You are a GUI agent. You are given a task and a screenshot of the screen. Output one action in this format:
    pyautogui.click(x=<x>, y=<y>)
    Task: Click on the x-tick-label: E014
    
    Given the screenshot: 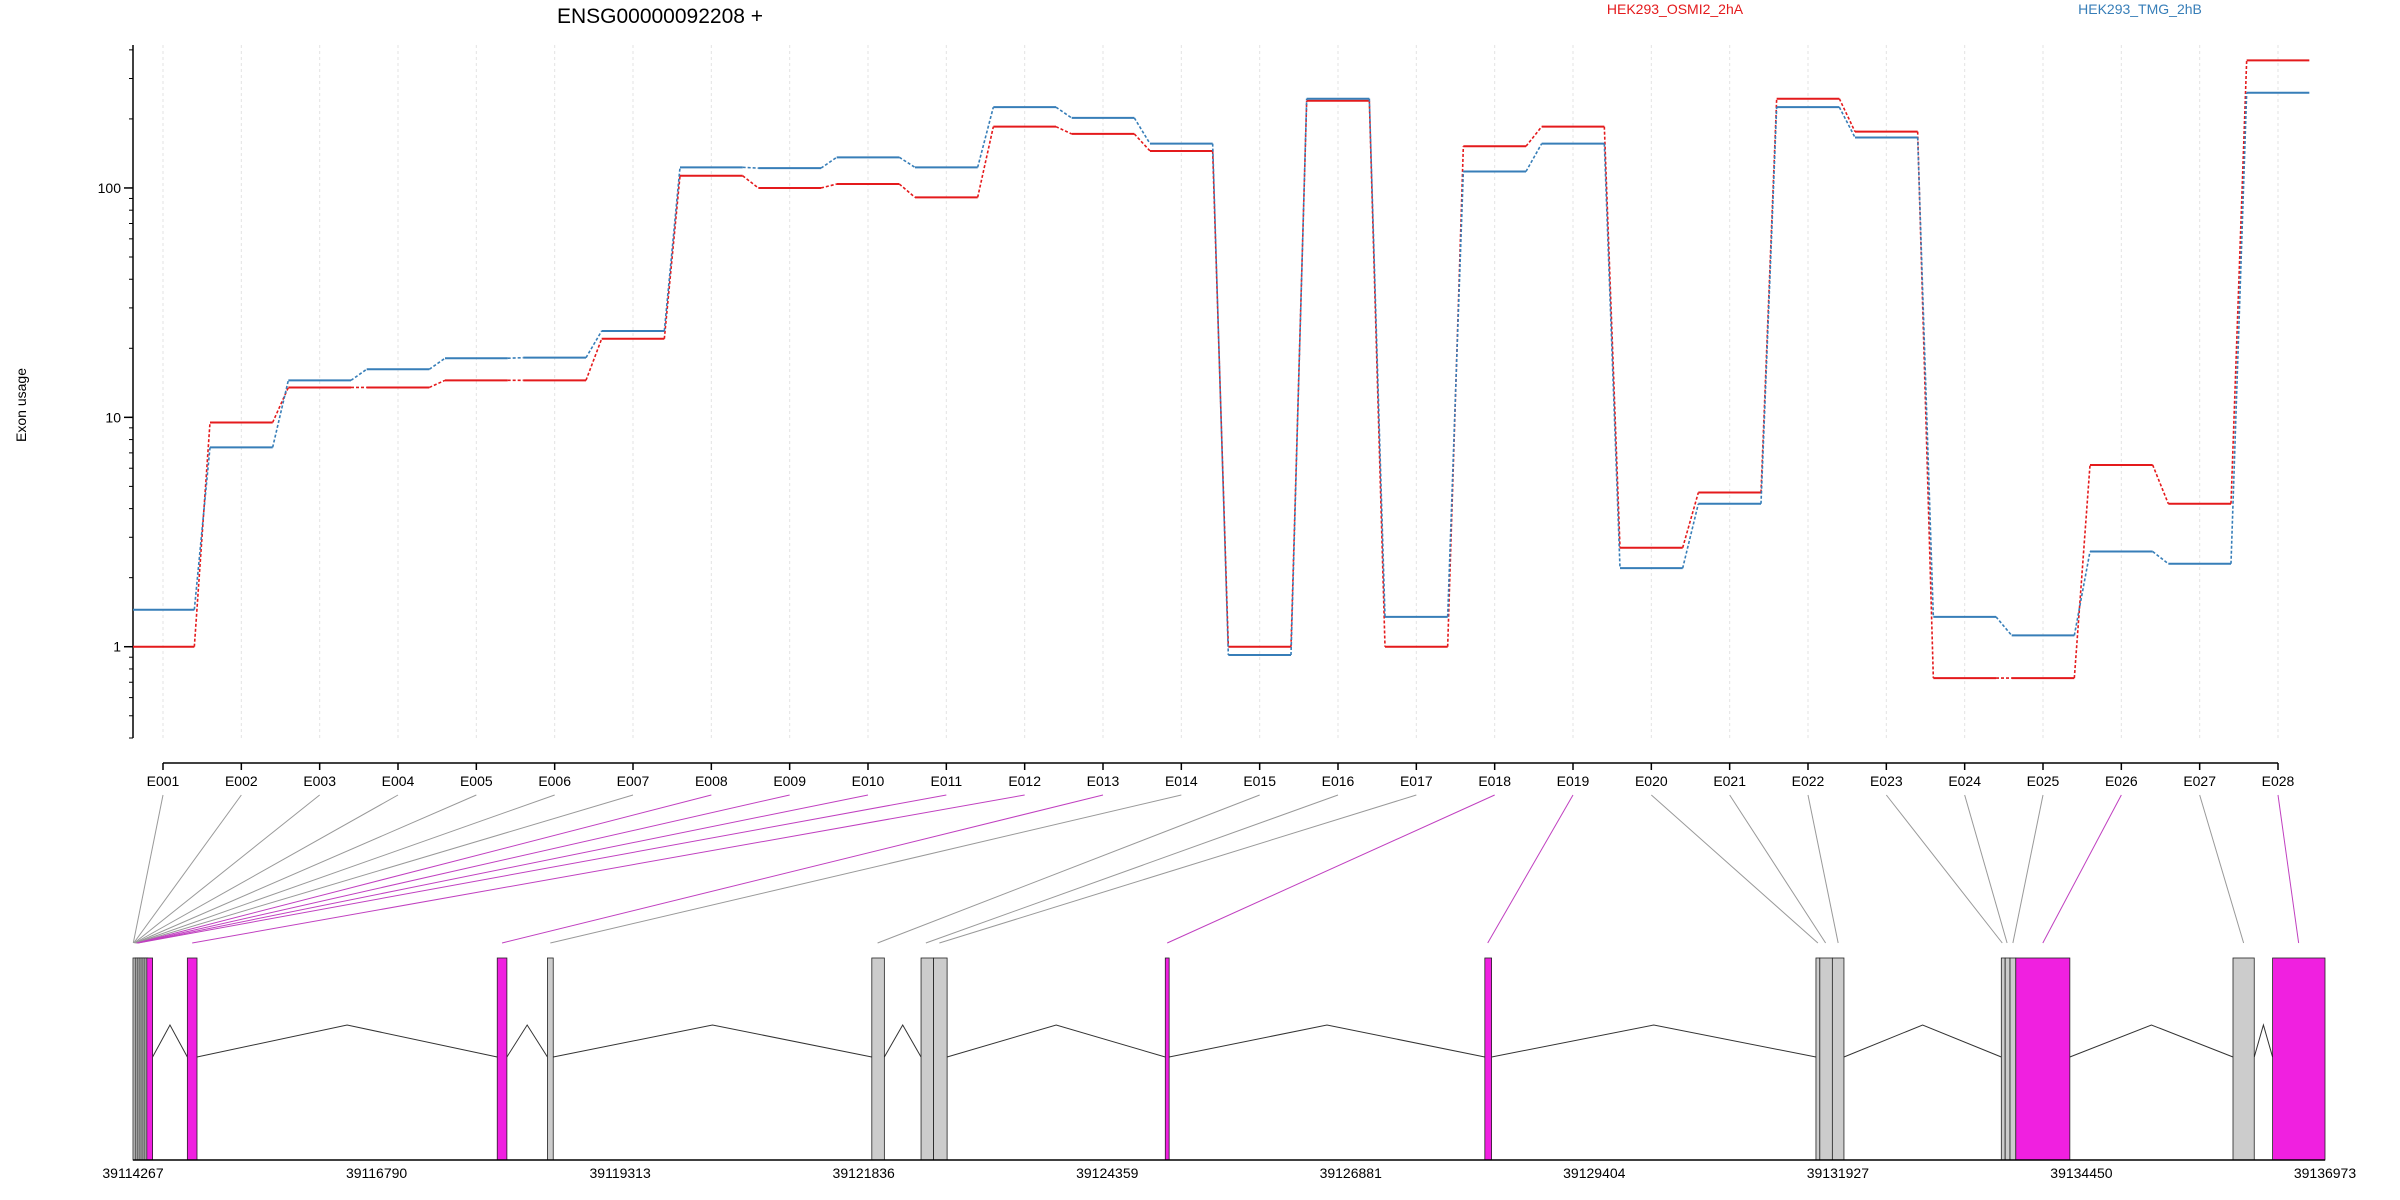 What is the action you would take?
    pyautogui.click(x=1181, y=781)
    